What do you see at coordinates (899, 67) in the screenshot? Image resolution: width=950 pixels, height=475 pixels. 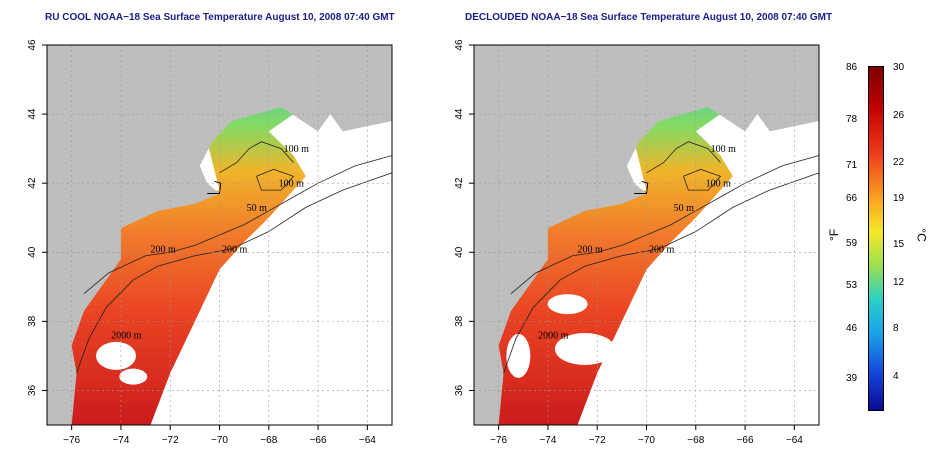 I see `celsius-tick-label: 30` at bounding box center [899, 67].